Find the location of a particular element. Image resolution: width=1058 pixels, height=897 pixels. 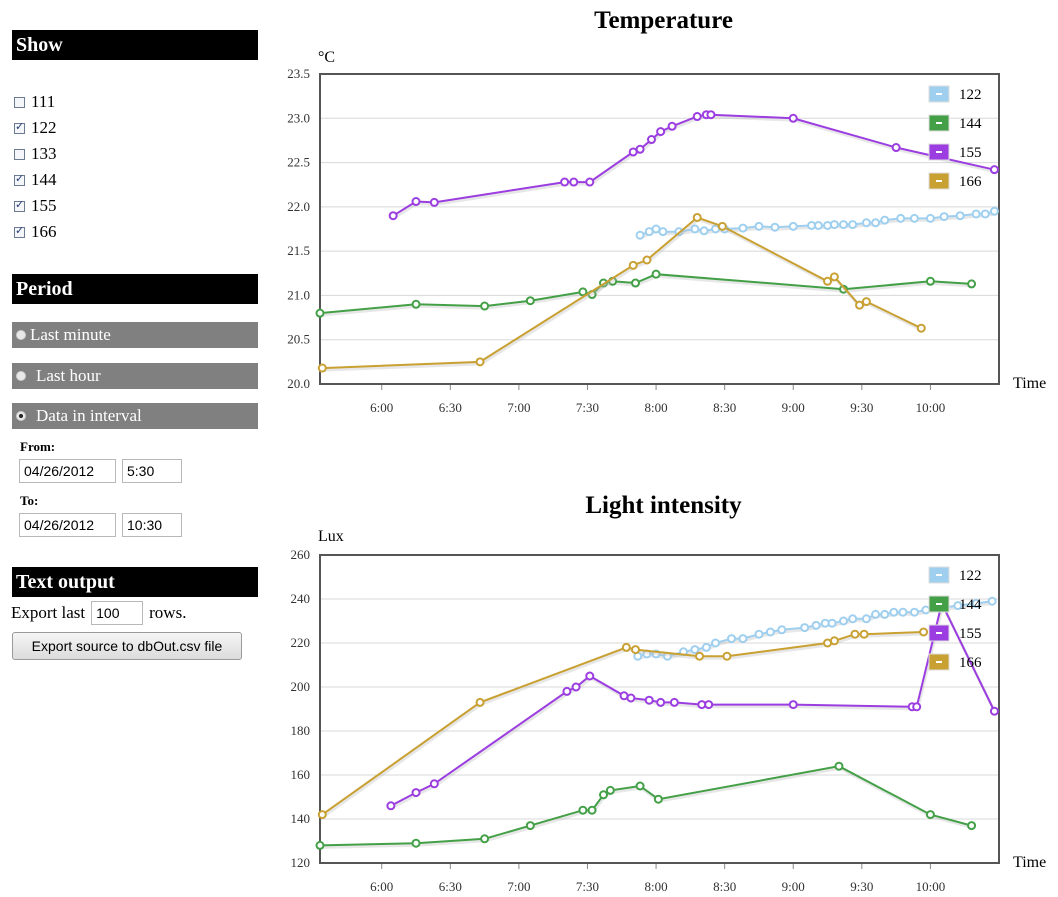

export-suffix: rows. is located at coordinates (168, 612).